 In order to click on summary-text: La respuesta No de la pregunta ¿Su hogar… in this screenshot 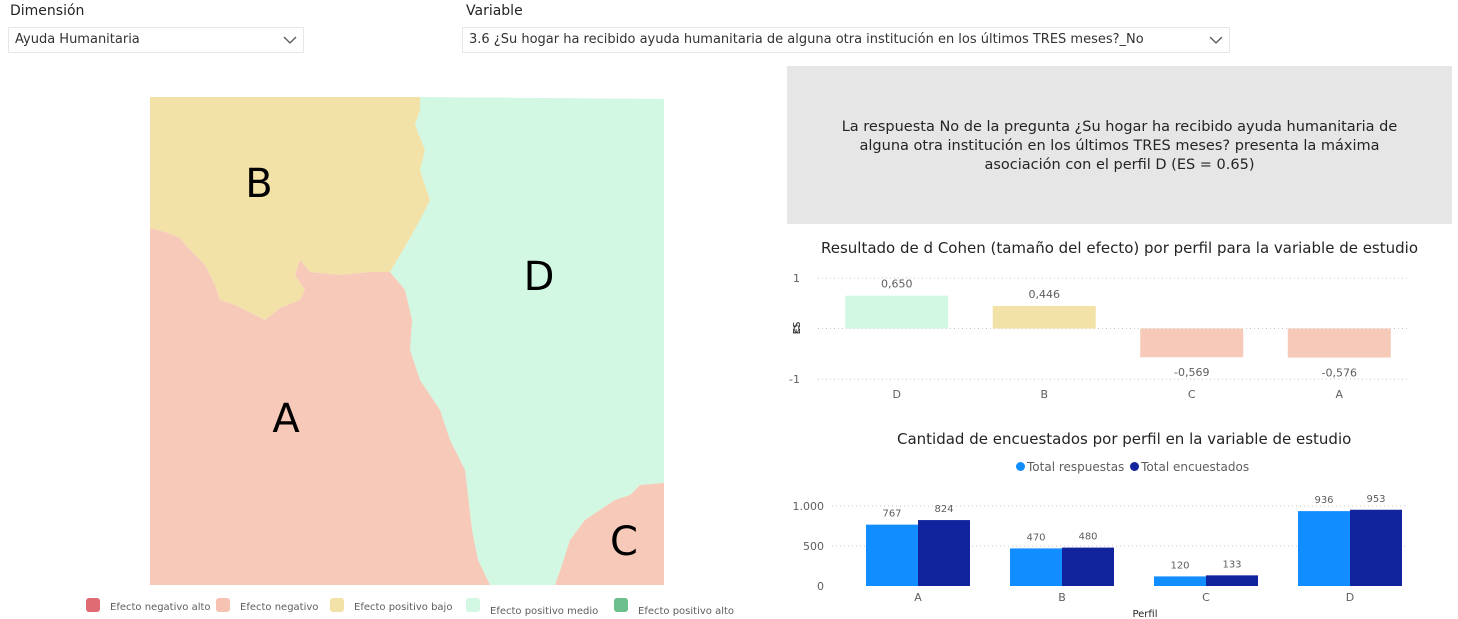, I will do `click(1119, 146)`.